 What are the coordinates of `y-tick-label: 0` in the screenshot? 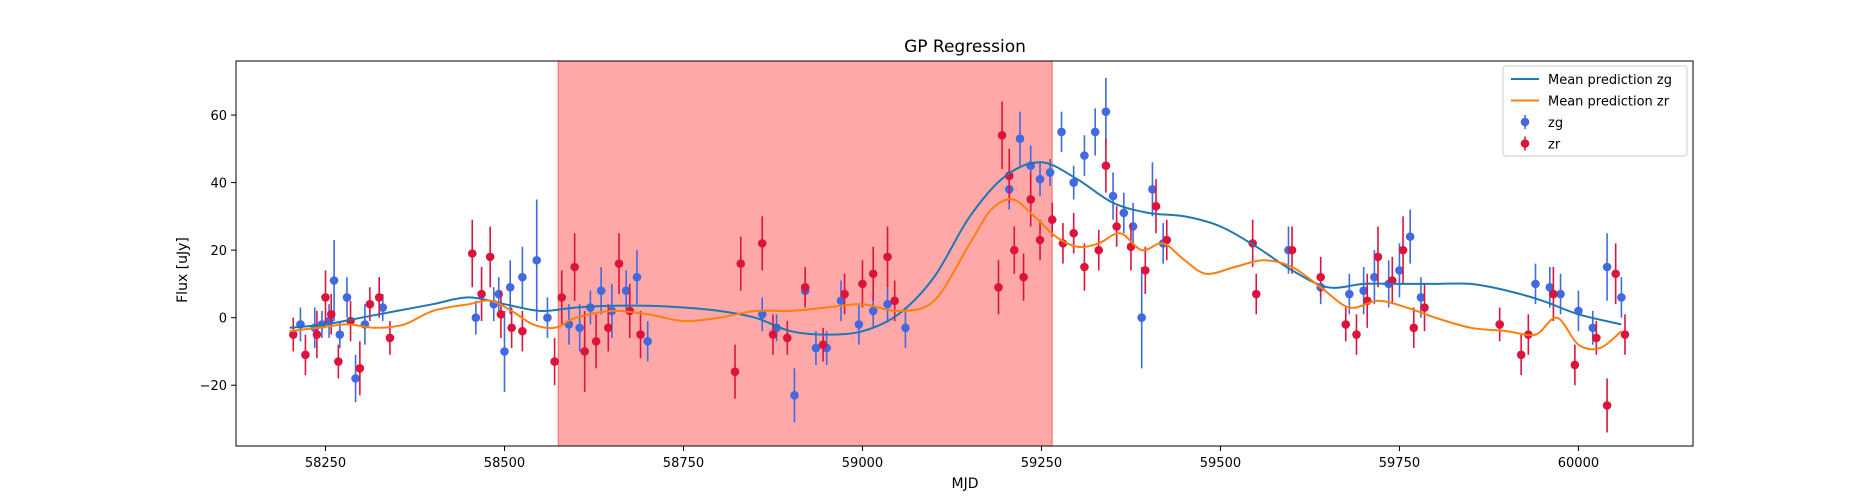 It's located at (223, 319).